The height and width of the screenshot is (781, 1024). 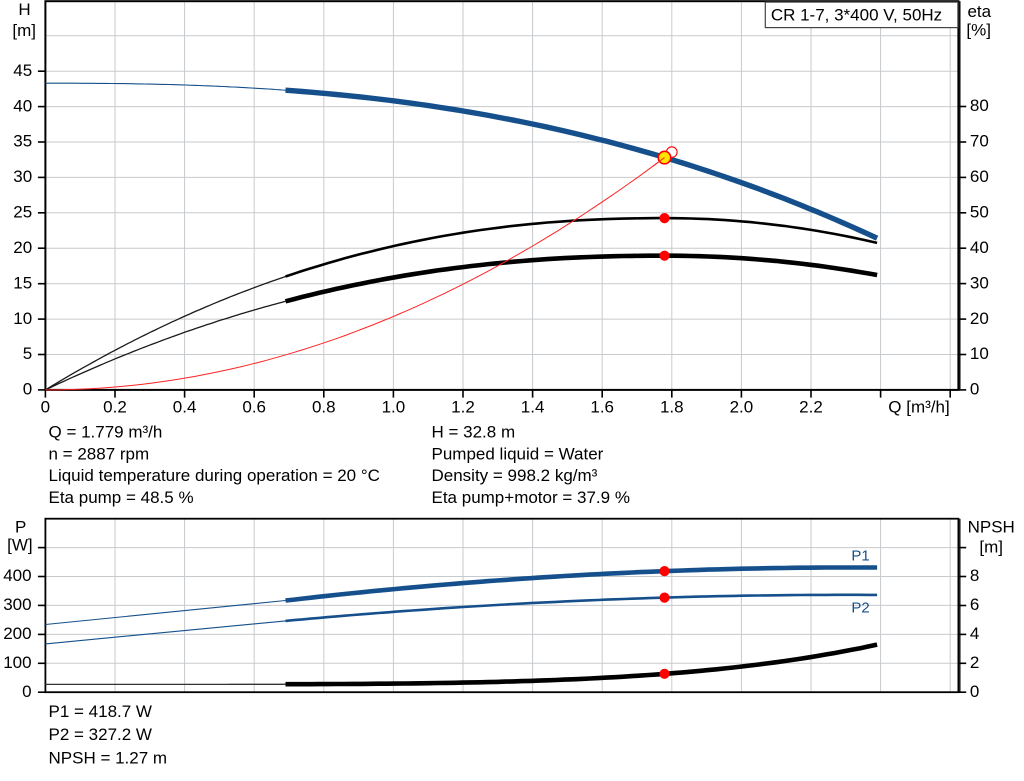 I want to click on svg-text: 2, so click(x=974, y=662).